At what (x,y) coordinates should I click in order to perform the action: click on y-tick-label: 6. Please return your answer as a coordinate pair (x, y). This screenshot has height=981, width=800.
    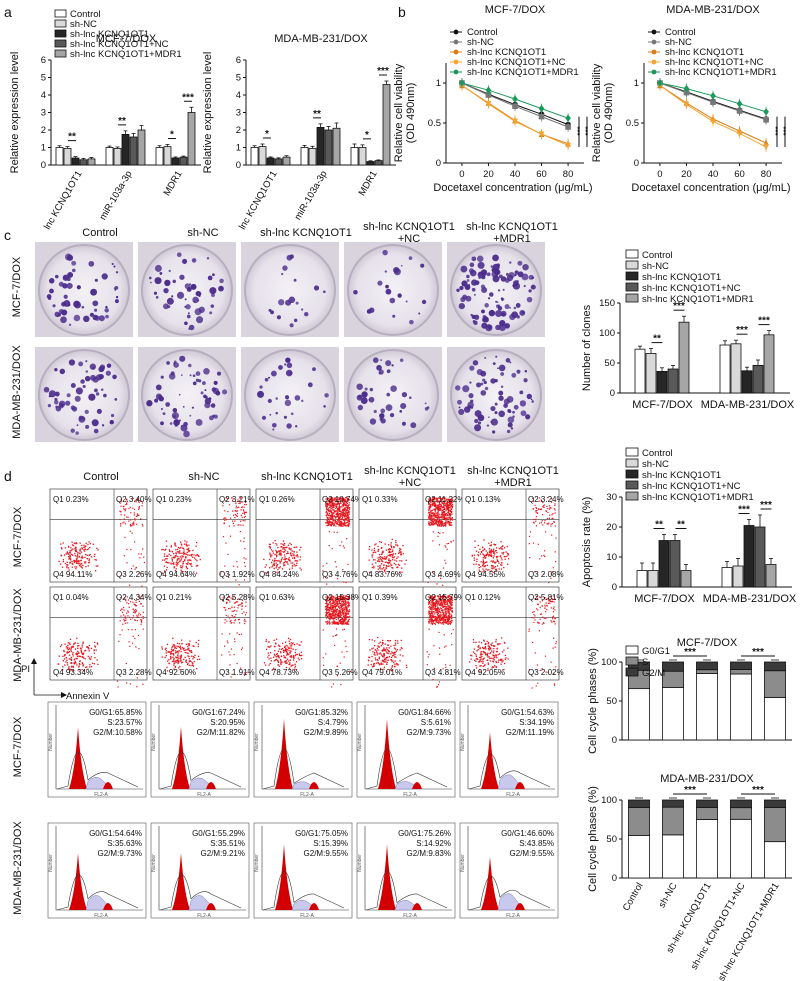
    Looking at the image, I should click on (238, 60).